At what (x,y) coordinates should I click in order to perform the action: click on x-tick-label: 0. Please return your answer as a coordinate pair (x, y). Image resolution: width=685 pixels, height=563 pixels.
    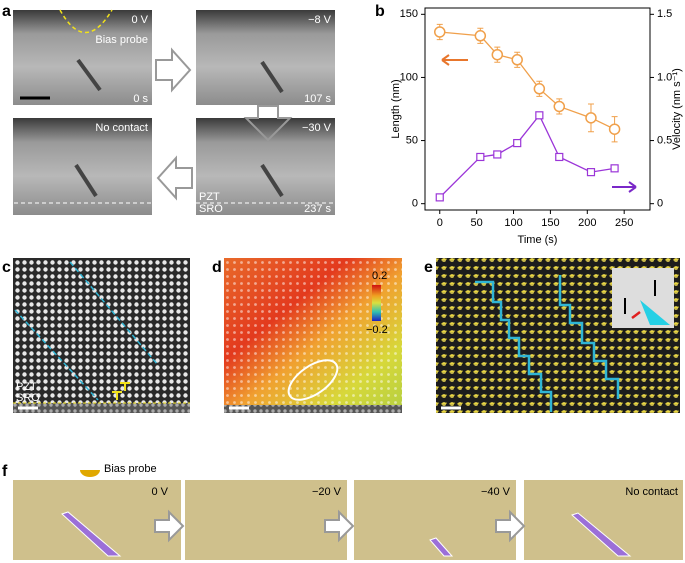
    Looking at the image, I should click on (440, 223).